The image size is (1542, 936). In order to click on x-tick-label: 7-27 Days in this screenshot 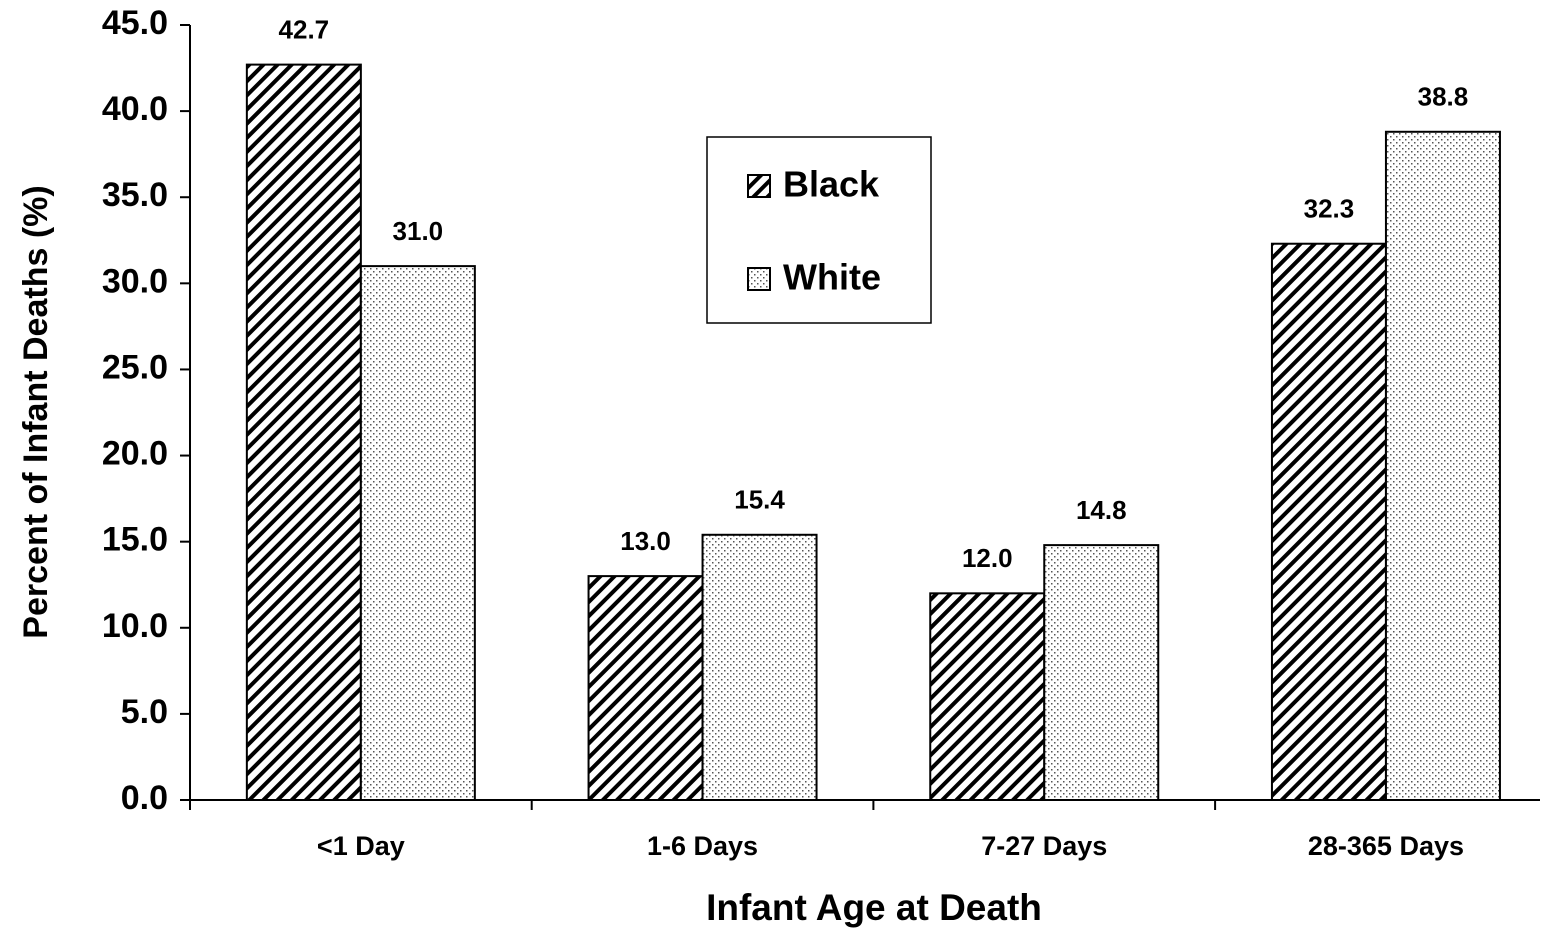, I will do `click(1044, 846)`.